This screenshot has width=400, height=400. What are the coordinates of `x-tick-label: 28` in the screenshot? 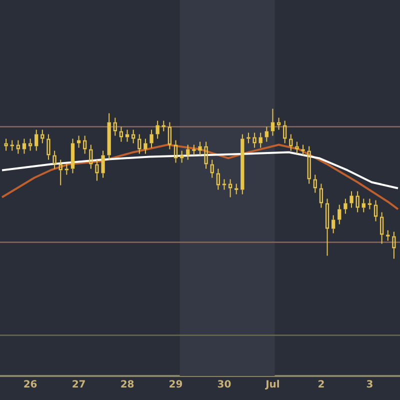 It's located at (127, 385).